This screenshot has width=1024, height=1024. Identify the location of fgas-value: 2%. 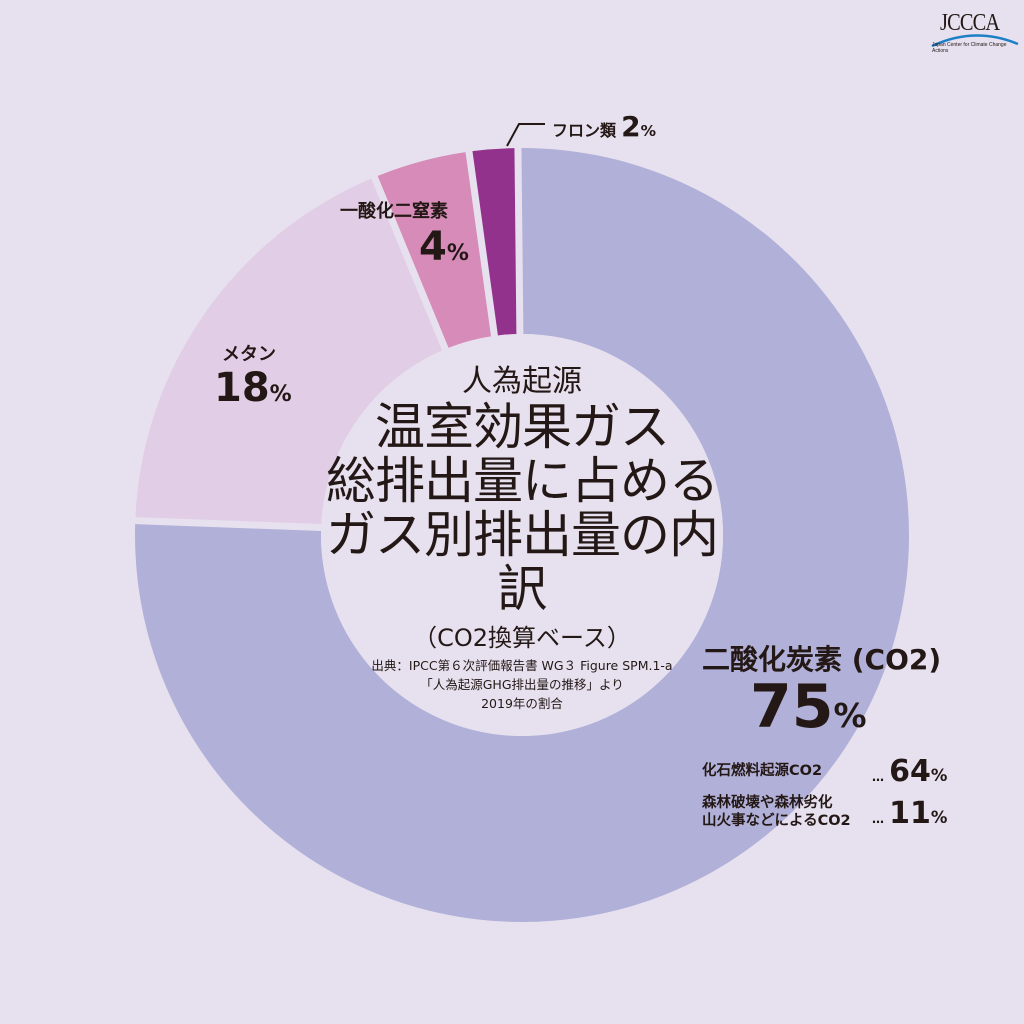
(639, 126).